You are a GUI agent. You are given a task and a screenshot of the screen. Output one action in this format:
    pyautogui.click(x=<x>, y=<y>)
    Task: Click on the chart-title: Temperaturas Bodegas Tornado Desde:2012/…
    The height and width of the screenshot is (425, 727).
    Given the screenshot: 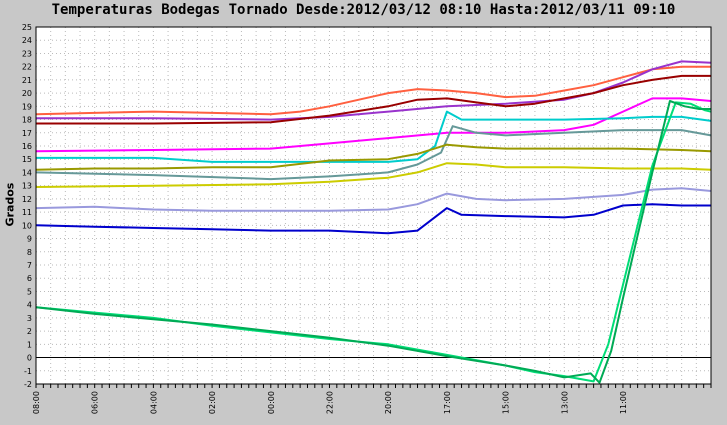 What is the action you would take?
    pyautogui.click(x=363, y=10)
    